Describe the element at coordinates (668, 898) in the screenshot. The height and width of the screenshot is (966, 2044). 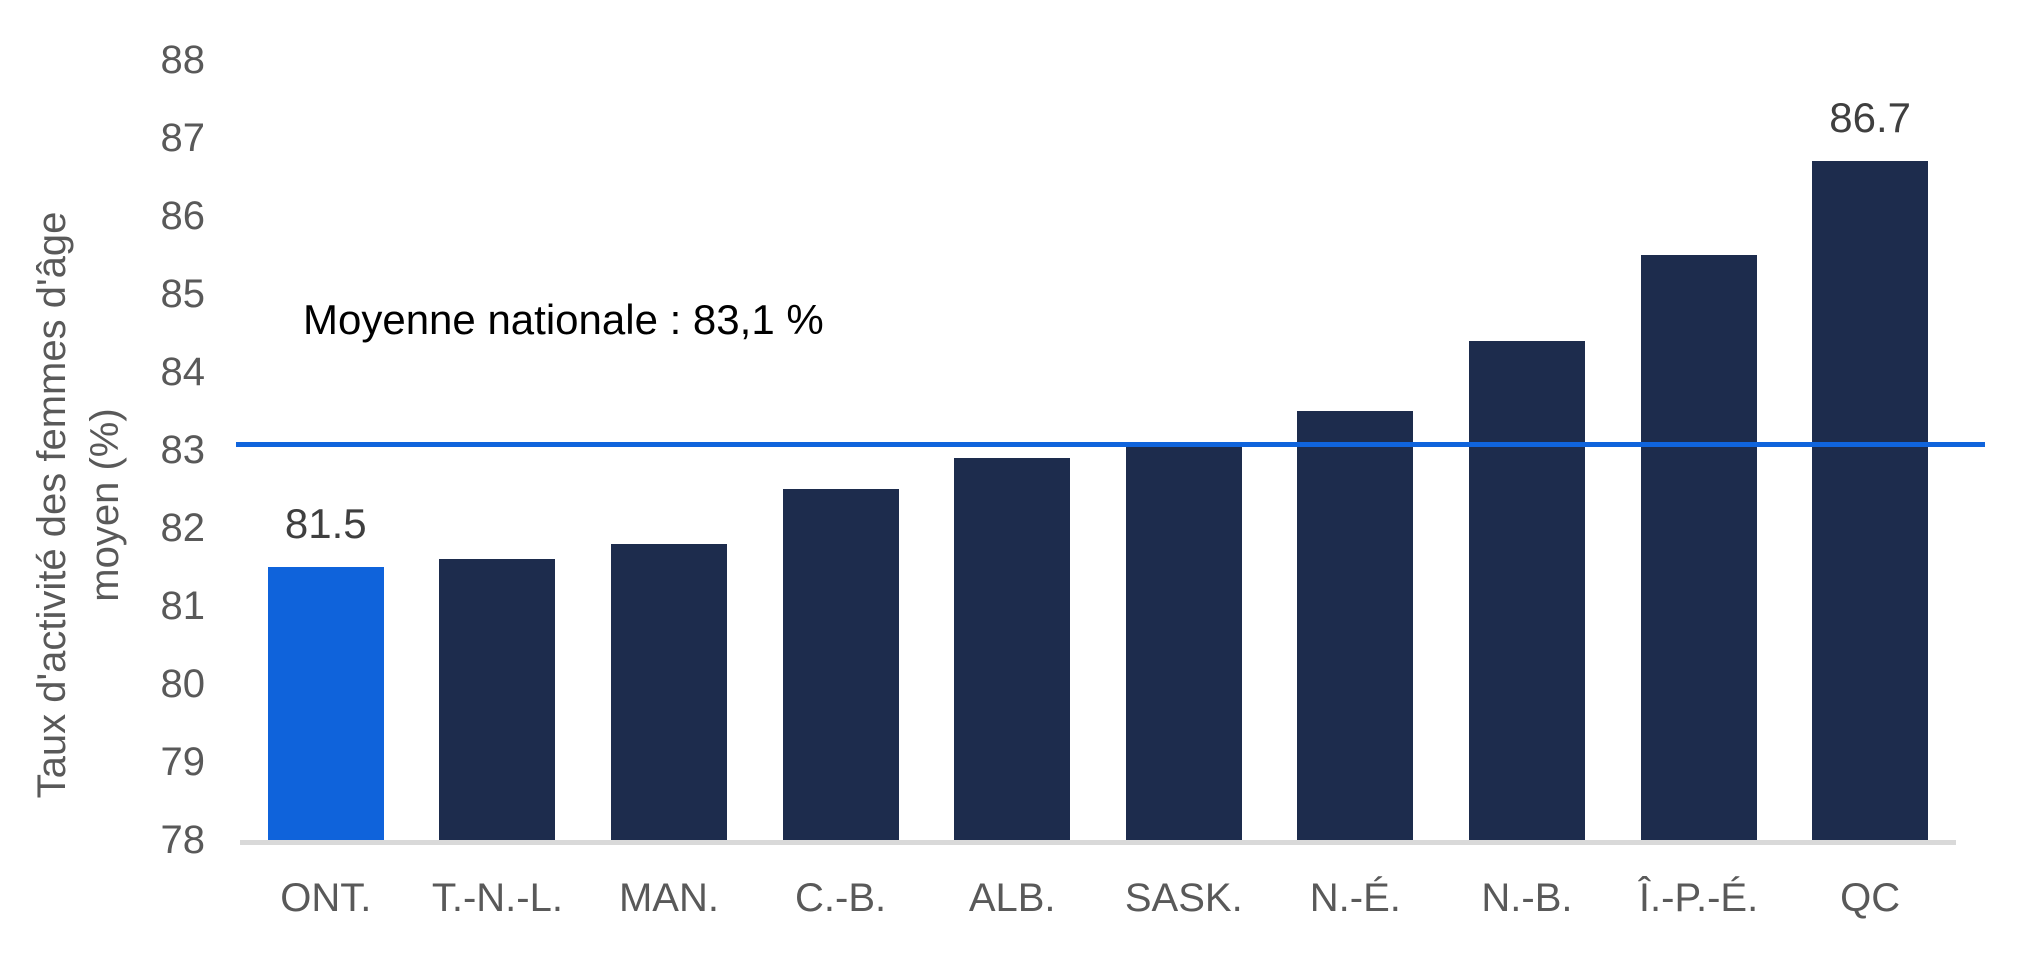
I see `x-axis-label-man: MAN.` at that location.